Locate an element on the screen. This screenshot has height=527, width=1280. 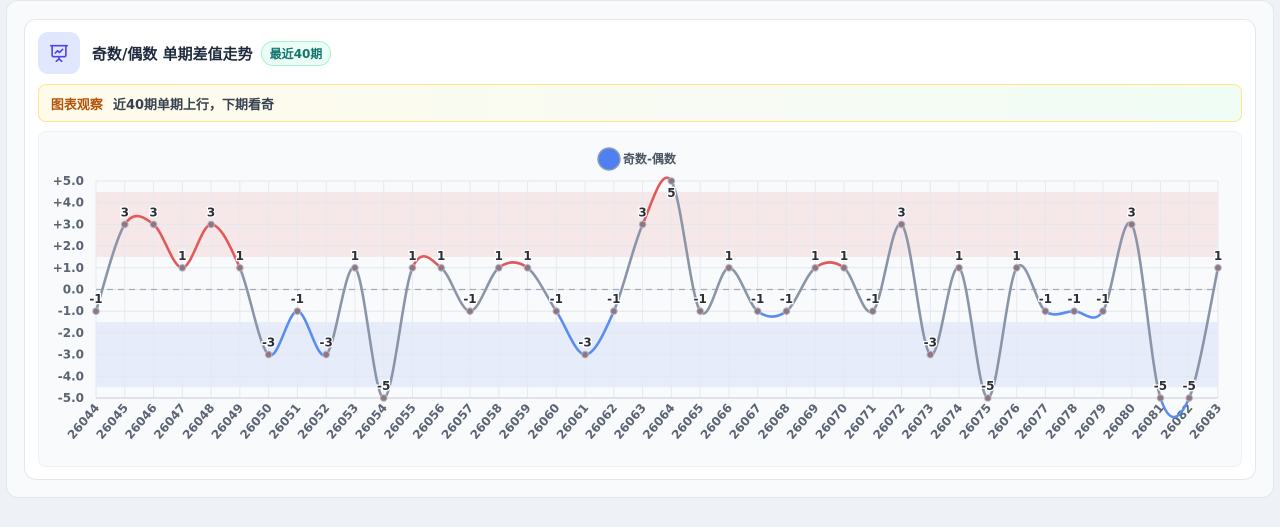
y-tick-label: +5.0 is located at coordinates (68, 181).